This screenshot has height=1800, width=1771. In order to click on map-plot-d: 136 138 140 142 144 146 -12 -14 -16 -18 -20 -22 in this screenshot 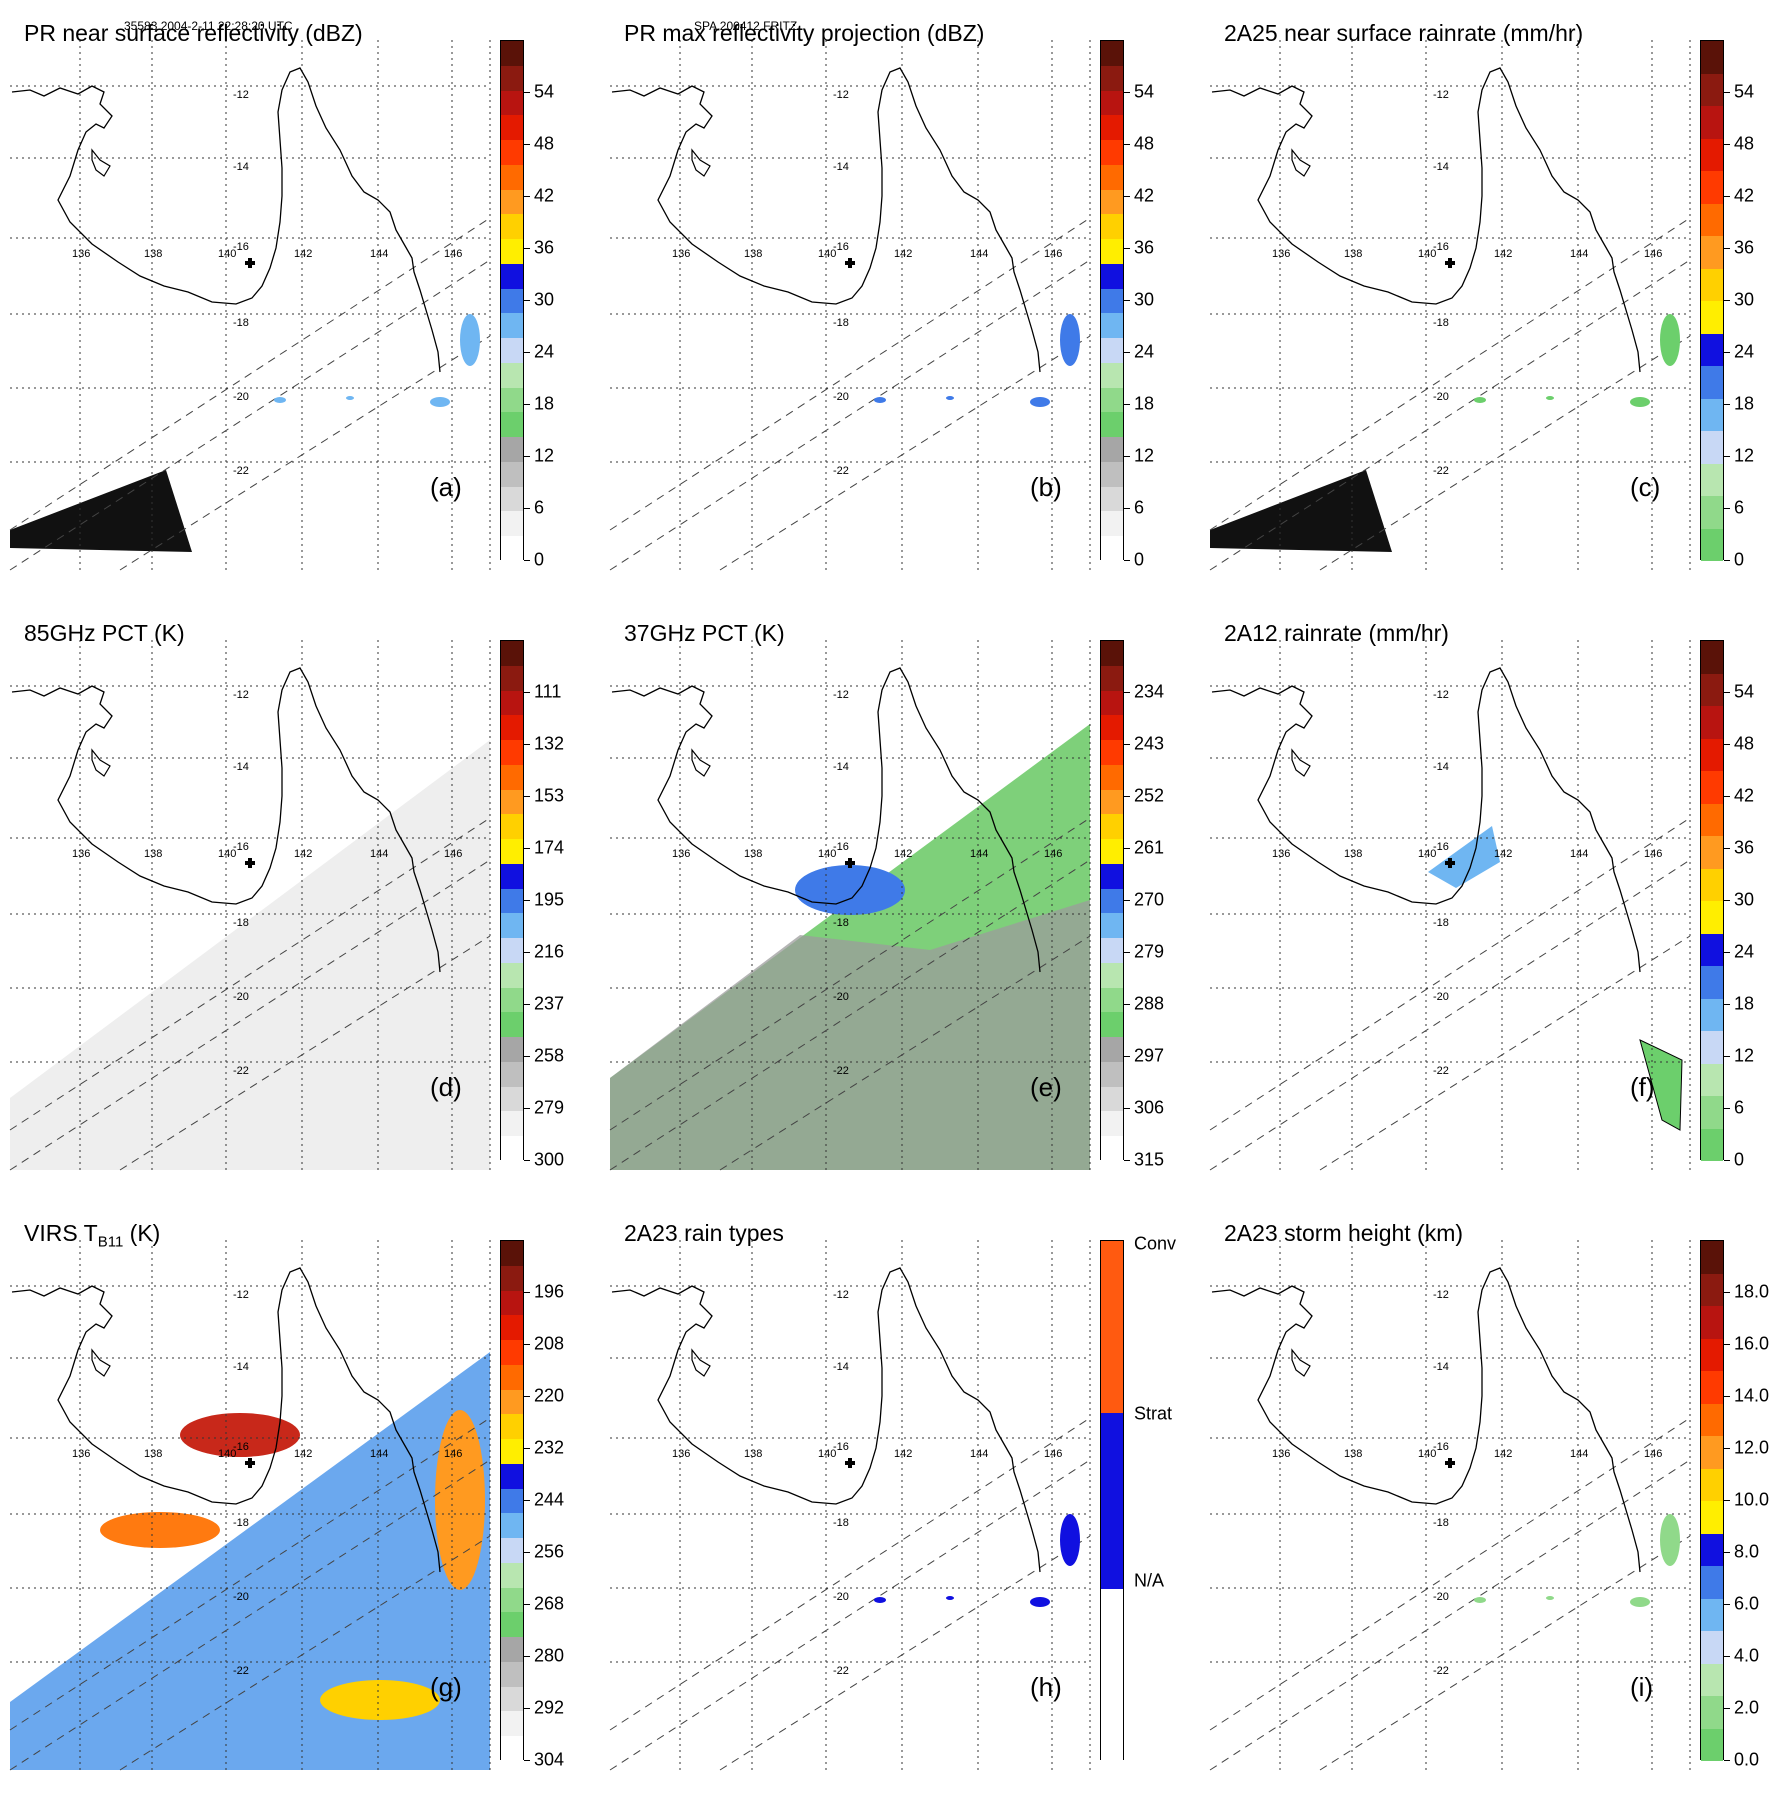, I will do `click(250, 905)`.